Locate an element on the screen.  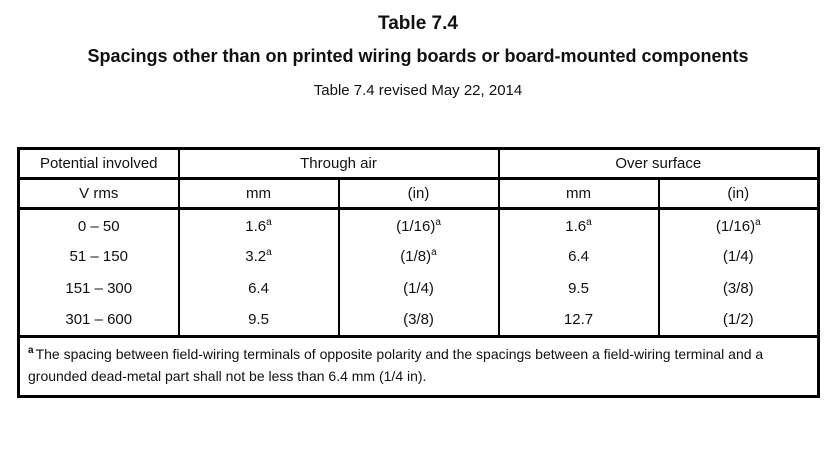
cell-through-air-in: (3/8) is located at coordinates (418, 320).